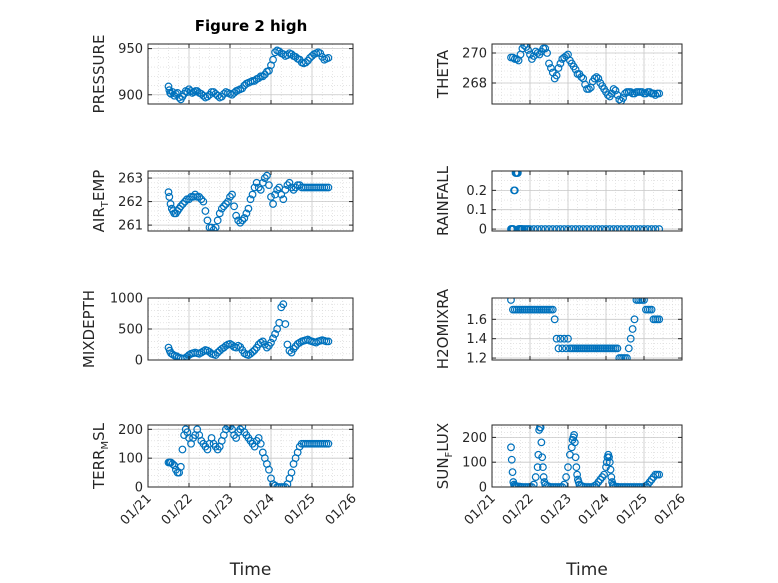 The width and height of the screenshot is (778, 583). What do you see at coordinates (136, 509) in the screenshot?
I see `x-tick-label: 01/21` at bounding box center [136, 509].